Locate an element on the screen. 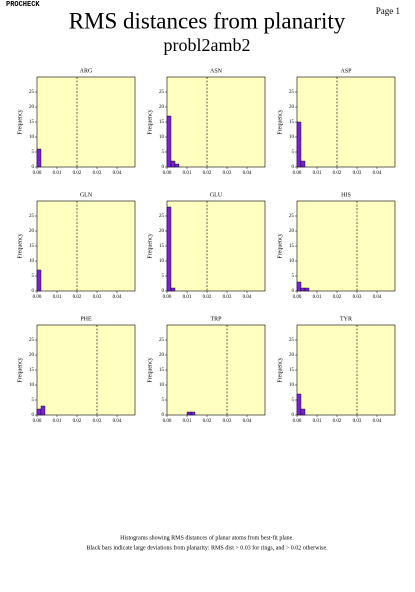  page-subtitle: probl2amb2 is located at coordinates (207, 45).